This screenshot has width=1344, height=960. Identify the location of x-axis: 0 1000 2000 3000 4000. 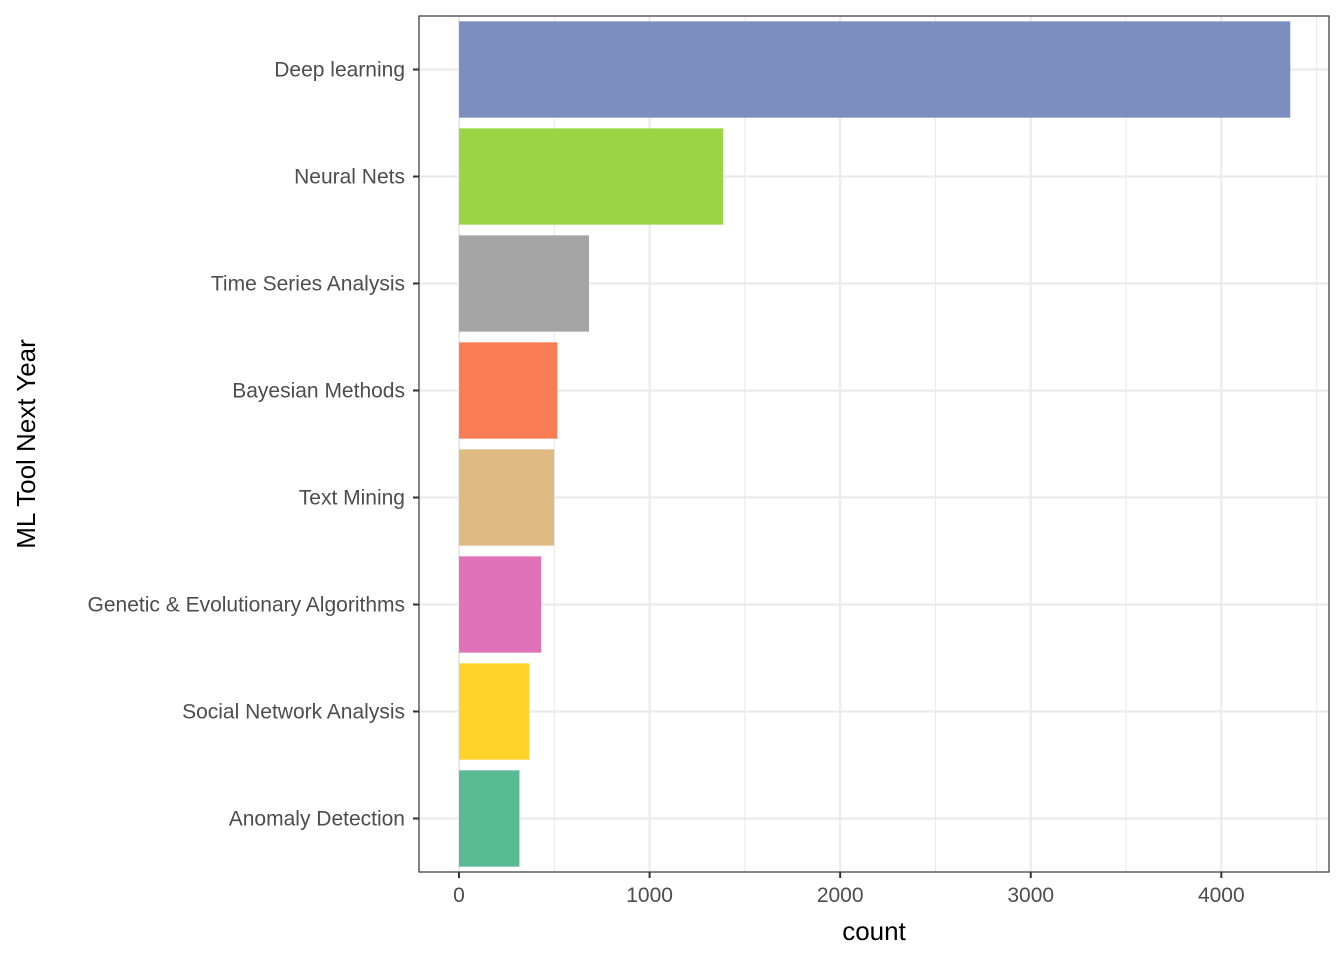
(849, 889).